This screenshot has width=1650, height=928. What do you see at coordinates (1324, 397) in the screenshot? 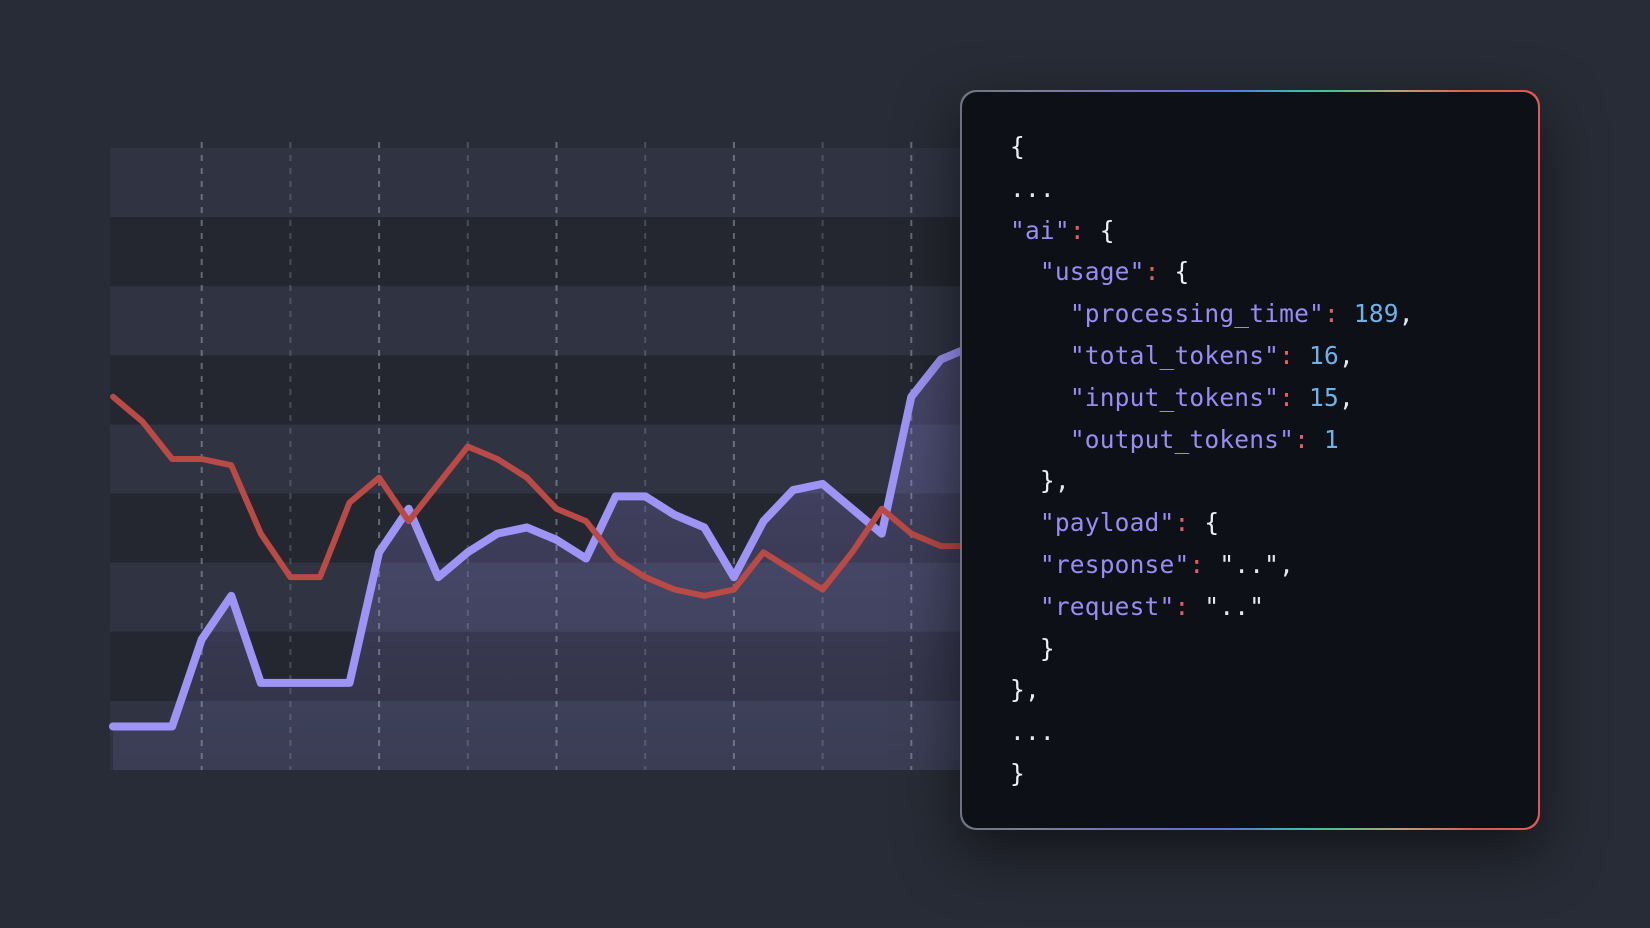
I see `code-token-num: 15` at bounding box center [1324, 397].